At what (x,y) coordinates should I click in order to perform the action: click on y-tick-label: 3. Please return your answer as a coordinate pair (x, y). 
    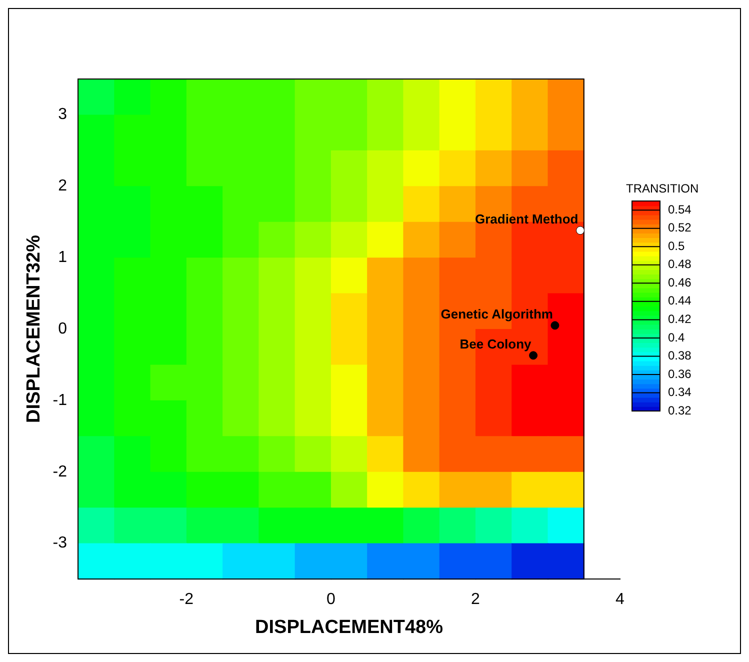
    Looking at the image, I should click on (63, 115).